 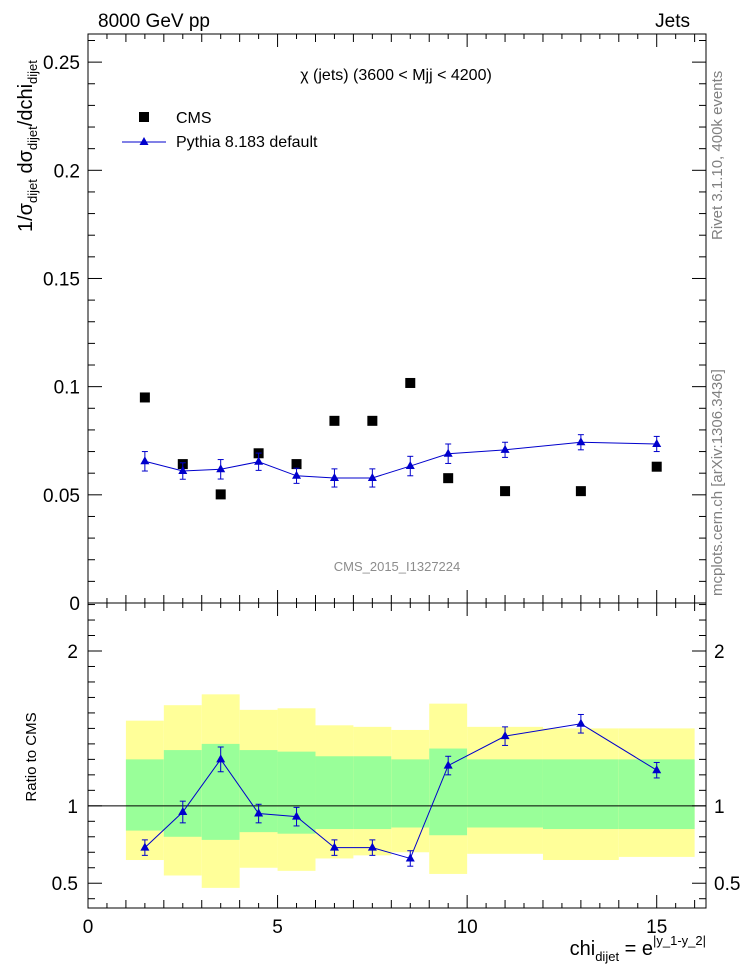 What do you see at coordinates (32, 191) in the screenshot?
I see `ylabel-sub-1: dijet` at bounding box center [32, 191].